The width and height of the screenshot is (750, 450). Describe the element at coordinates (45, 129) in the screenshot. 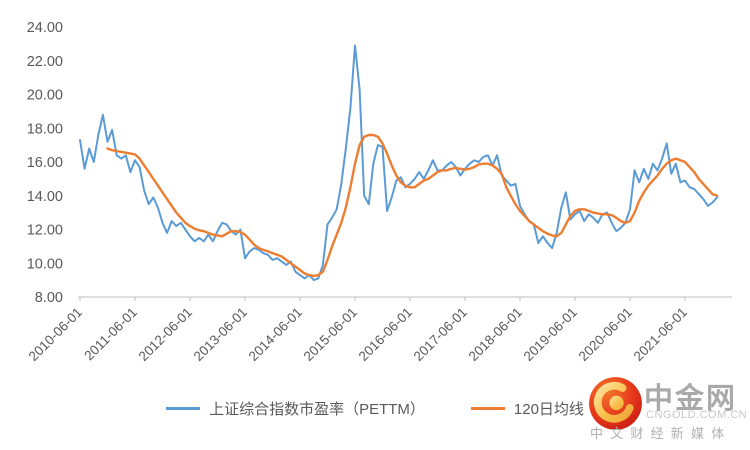

I see `y-axis-label: 18.00` at that location.